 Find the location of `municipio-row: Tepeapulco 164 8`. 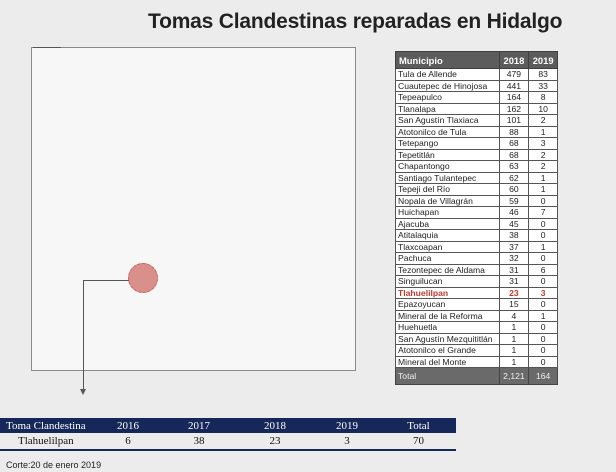

municipio-row: Tepeapulco 164 8 is located at coordinates (476, 97).